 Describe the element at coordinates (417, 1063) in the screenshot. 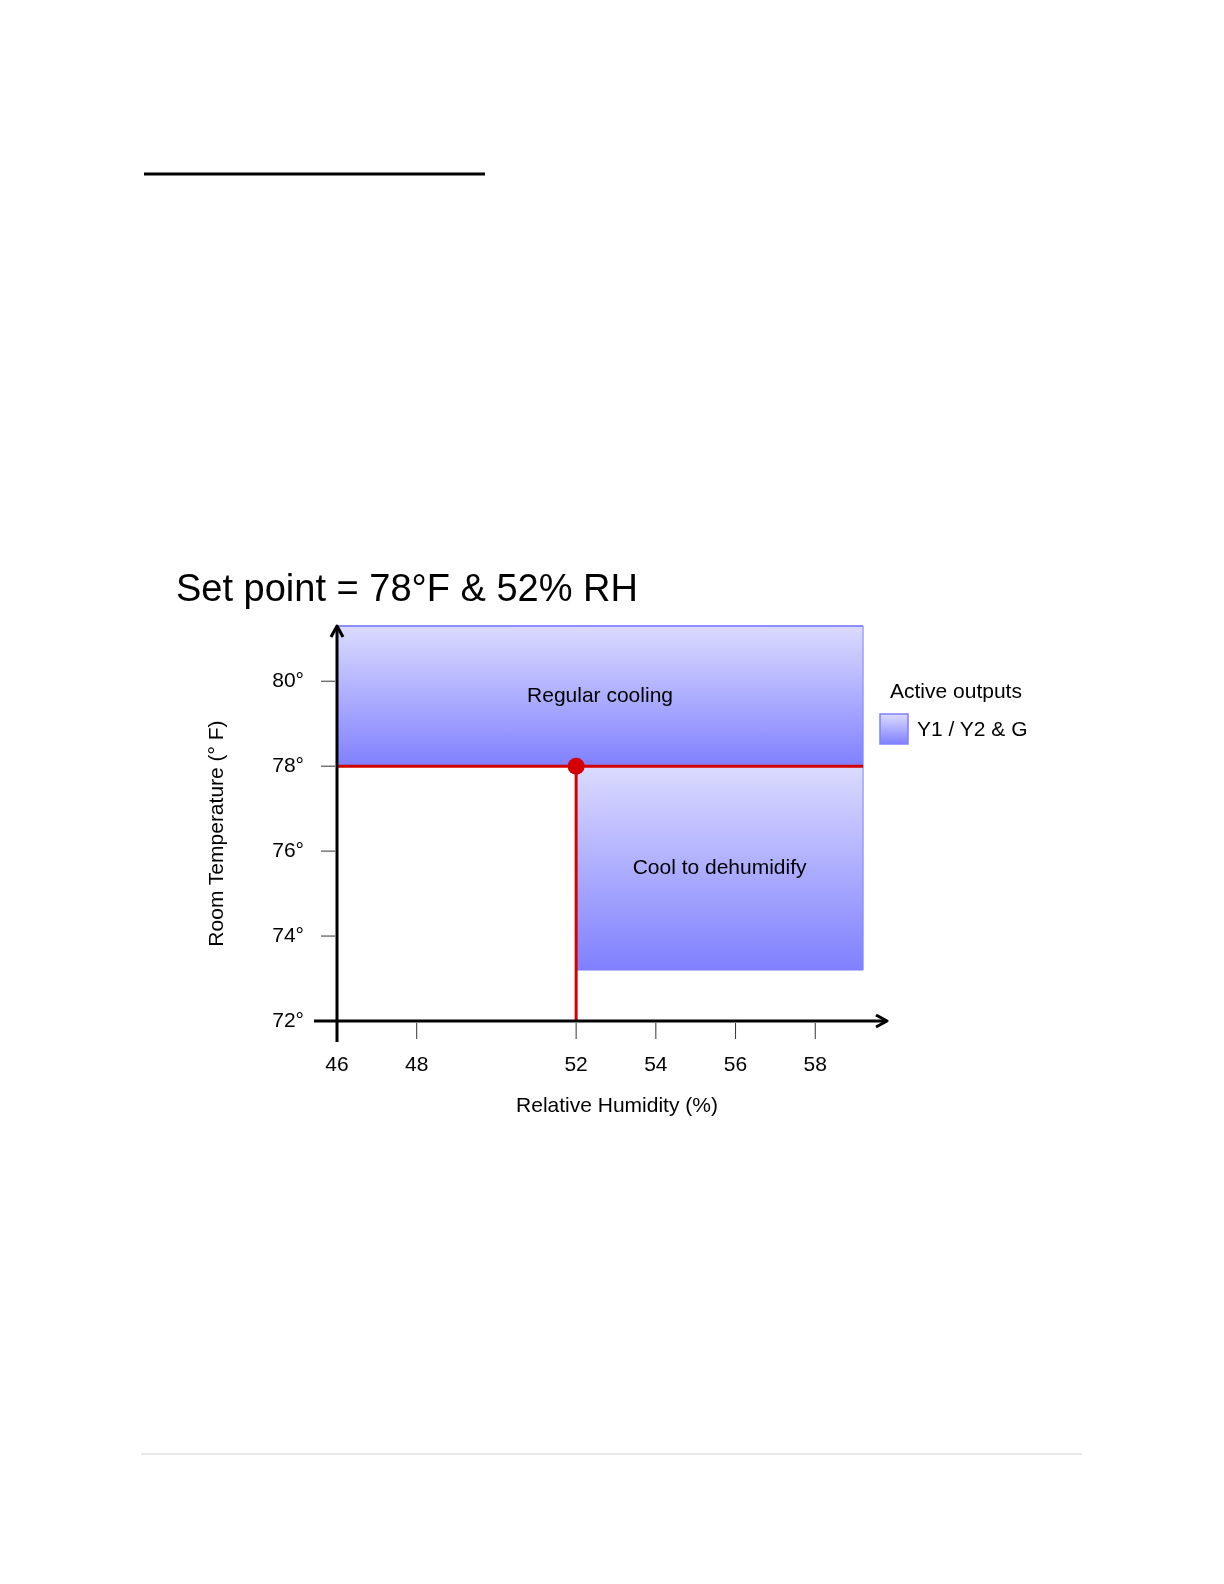

I see `x-tick-label: 48` at that location.